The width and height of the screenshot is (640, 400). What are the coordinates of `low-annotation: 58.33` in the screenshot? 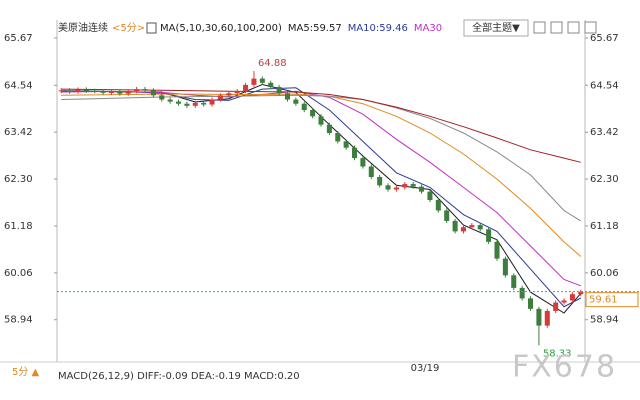 It's located at (557, 353).